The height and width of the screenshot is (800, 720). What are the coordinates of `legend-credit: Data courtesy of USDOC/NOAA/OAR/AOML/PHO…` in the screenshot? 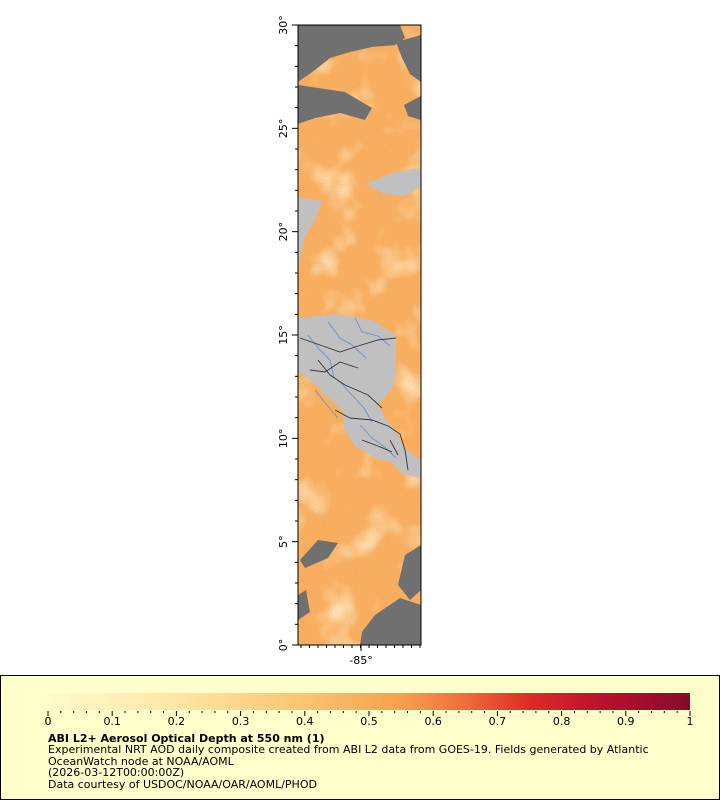 It's located at (182, 784).